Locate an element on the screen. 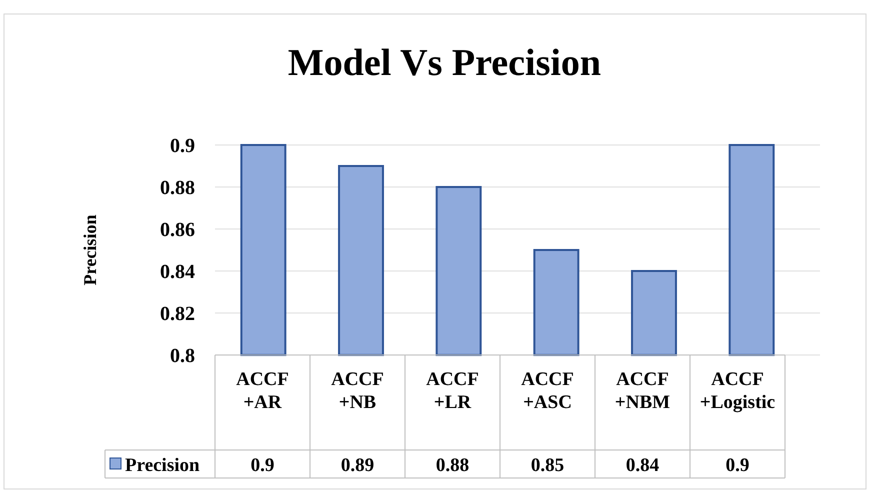 The height and width of the screenshot is (492, 869). y-tick-label: 0.9 is located at coordinates (182, 146).